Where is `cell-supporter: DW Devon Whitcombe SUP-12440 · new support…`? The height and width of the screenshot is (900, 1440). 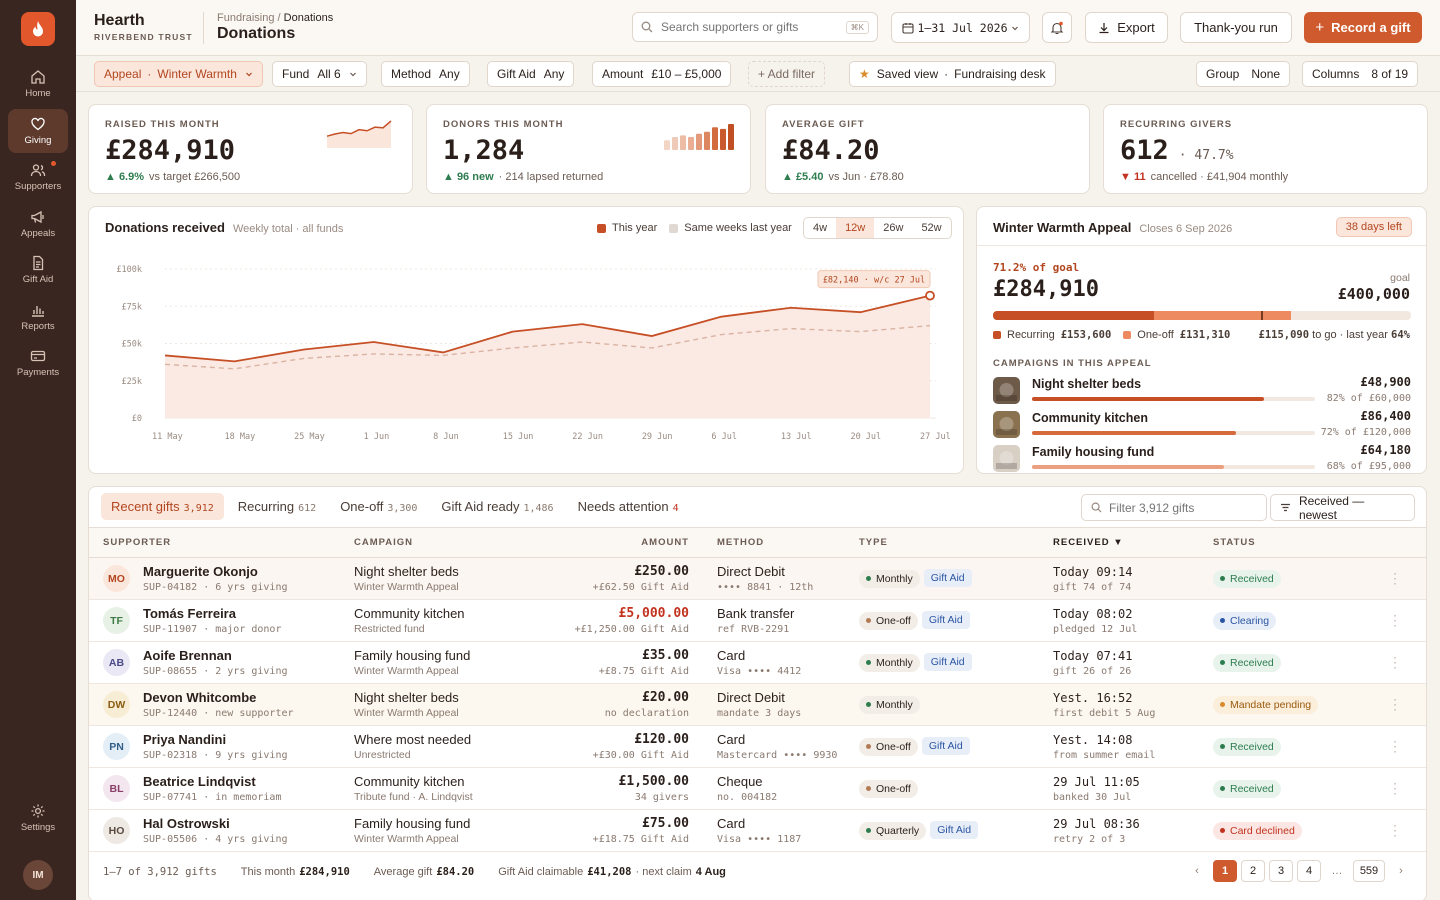 cell-supporter: DW Devon Whitcombe SUP-12440 · new support… is located at coordinates (221, 704).